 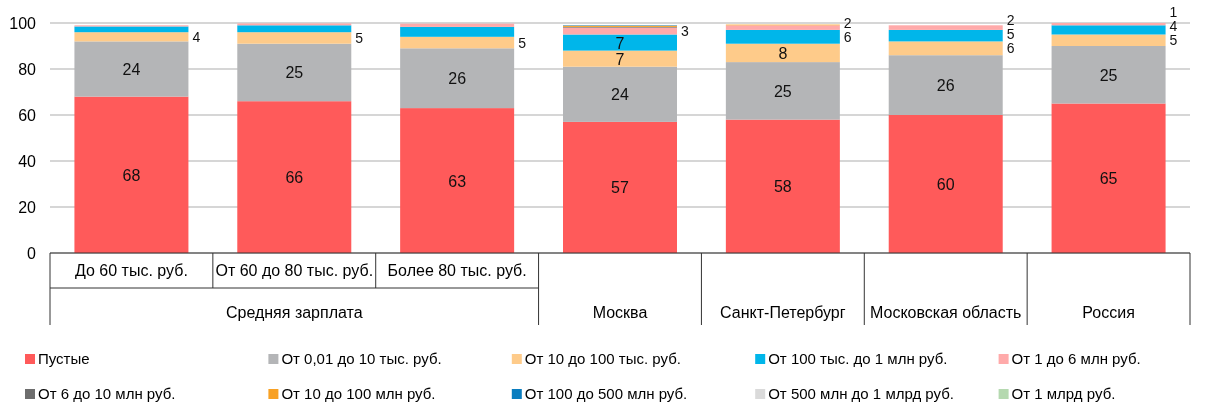 What do you see at coordinates (685, 31) in the screenshot?
I see `data-label: 3` at bounding box center [685, 31].